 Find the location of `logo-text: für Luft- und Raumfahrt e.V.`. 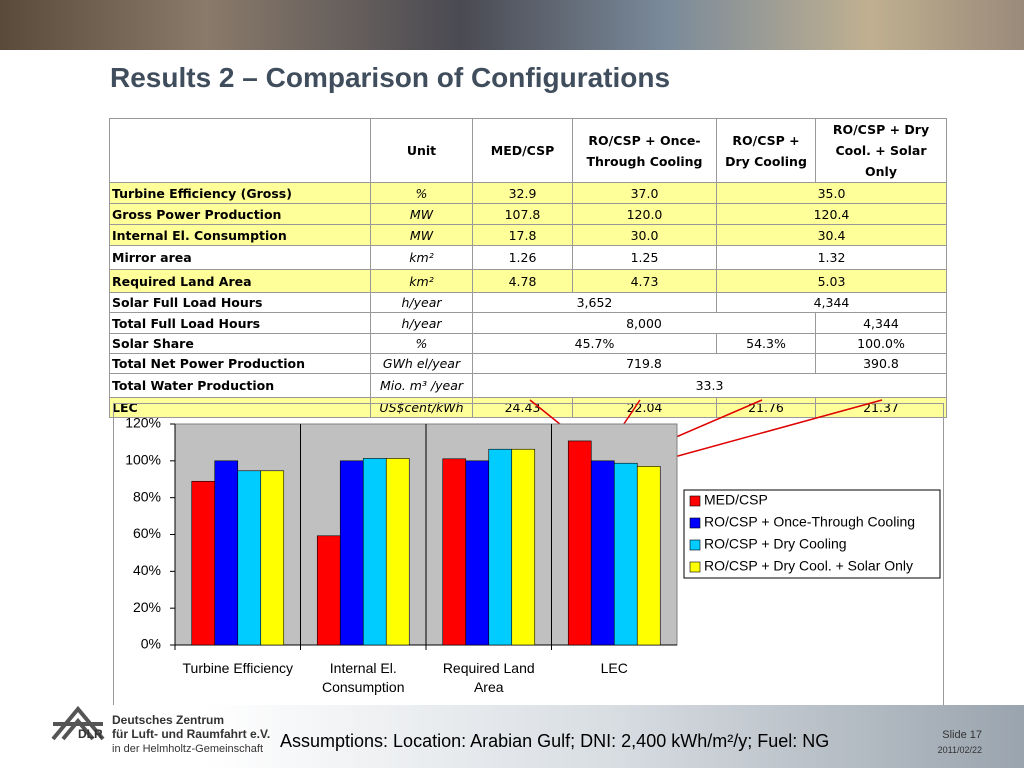

logo-text: für Luft- und Raumfahrt e.V. is located at coordinates (191, 734).